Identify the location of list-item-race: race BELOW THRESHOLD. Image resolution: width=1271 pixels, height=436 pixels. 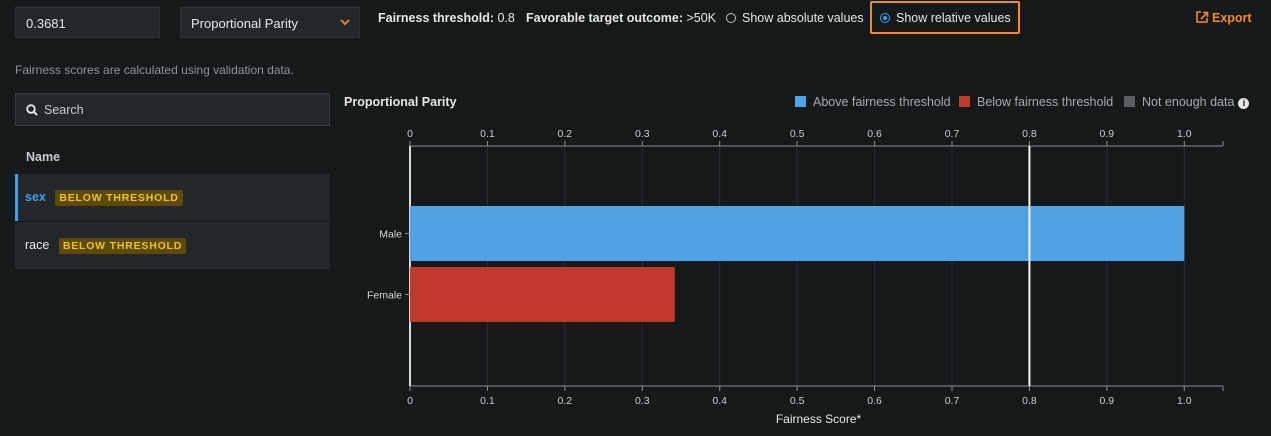
(172, 245).